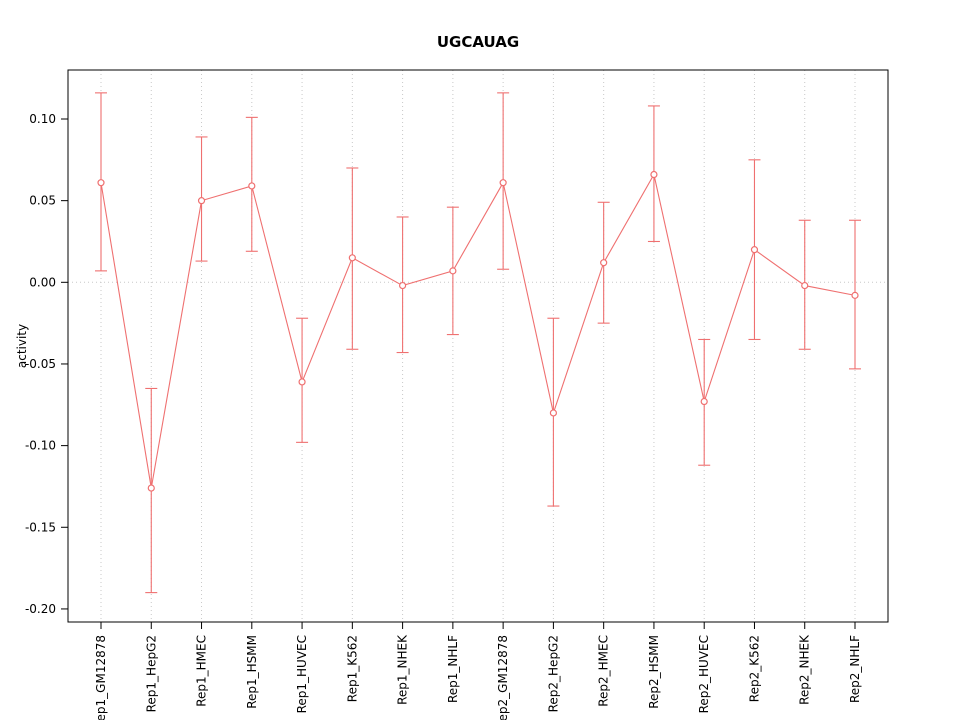 This screenshot has width=960, height=720. Describe the element at coordinates (252, 672) in the screenshot. I see `x-tick-label: Rep1_HSMM` at that location.